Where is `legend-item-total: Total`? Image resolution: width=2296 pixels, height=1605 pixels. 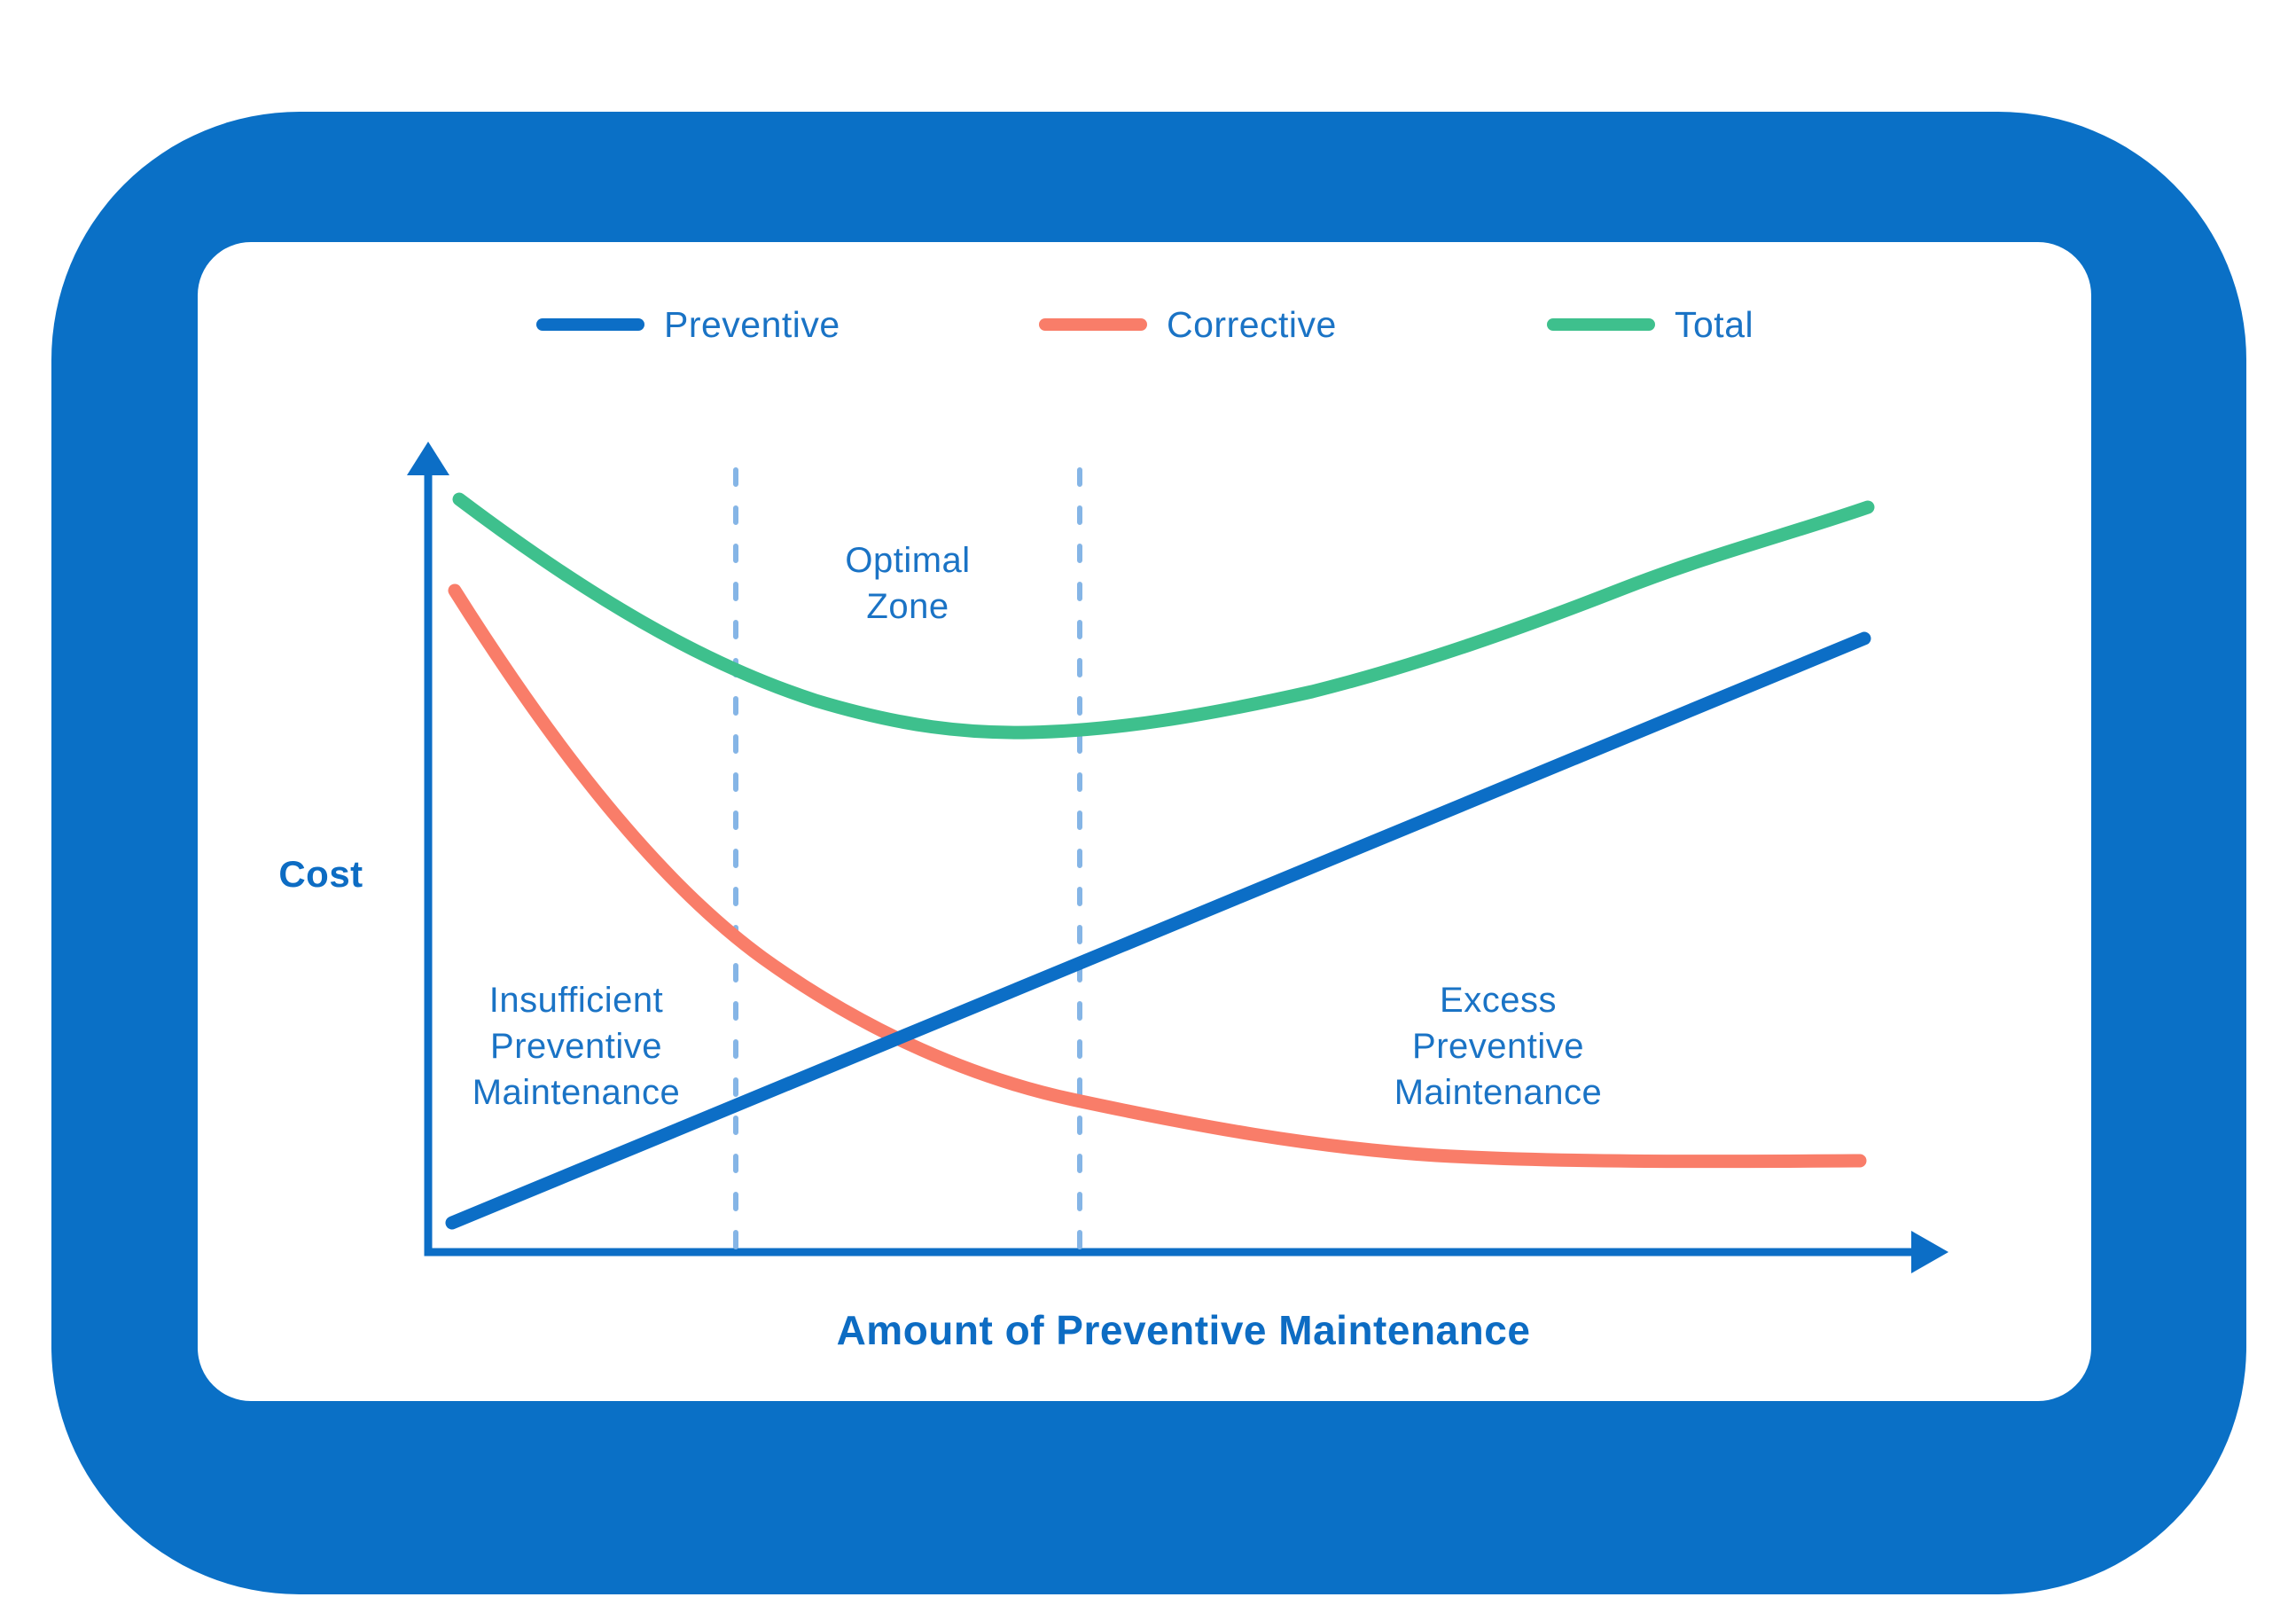
legend-item-total: Total is located at coordinates (1650, 324).